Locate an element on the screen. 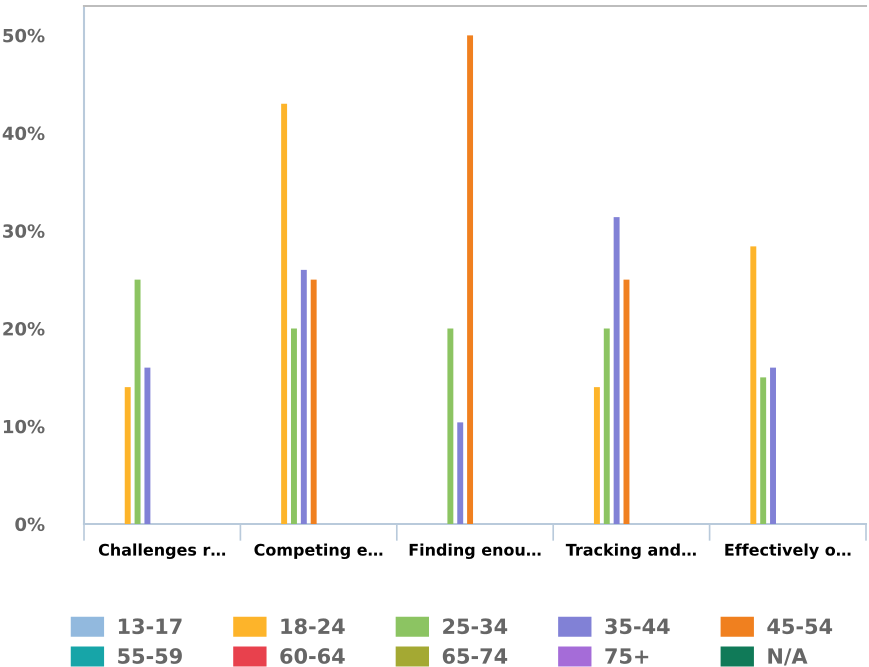 This screenshot has width=869, height=667. legend-label: 55-59 is located at coordinates (150, 656).